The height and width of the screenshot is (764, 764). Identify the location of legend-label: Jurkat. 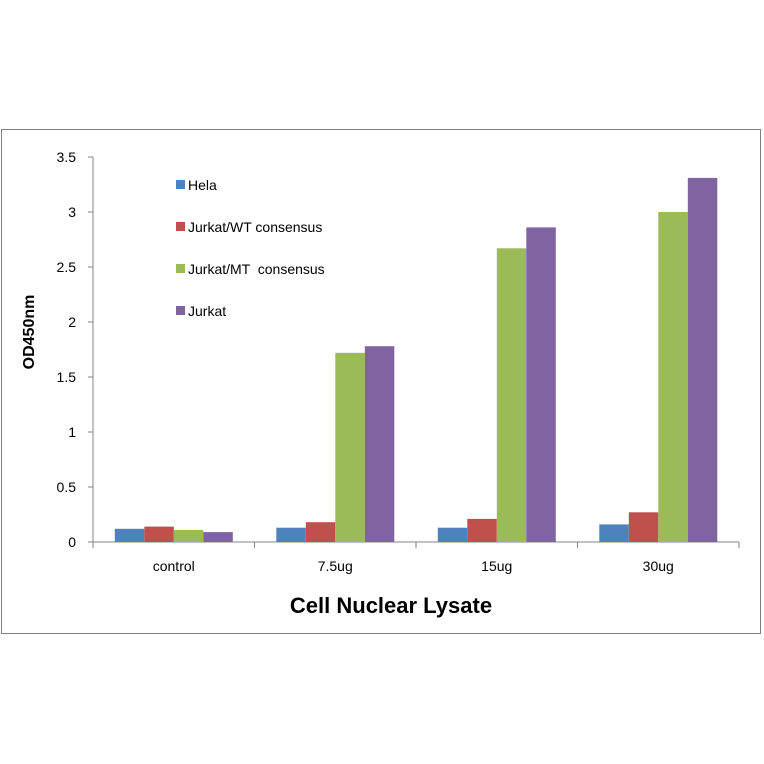
(207, 311).